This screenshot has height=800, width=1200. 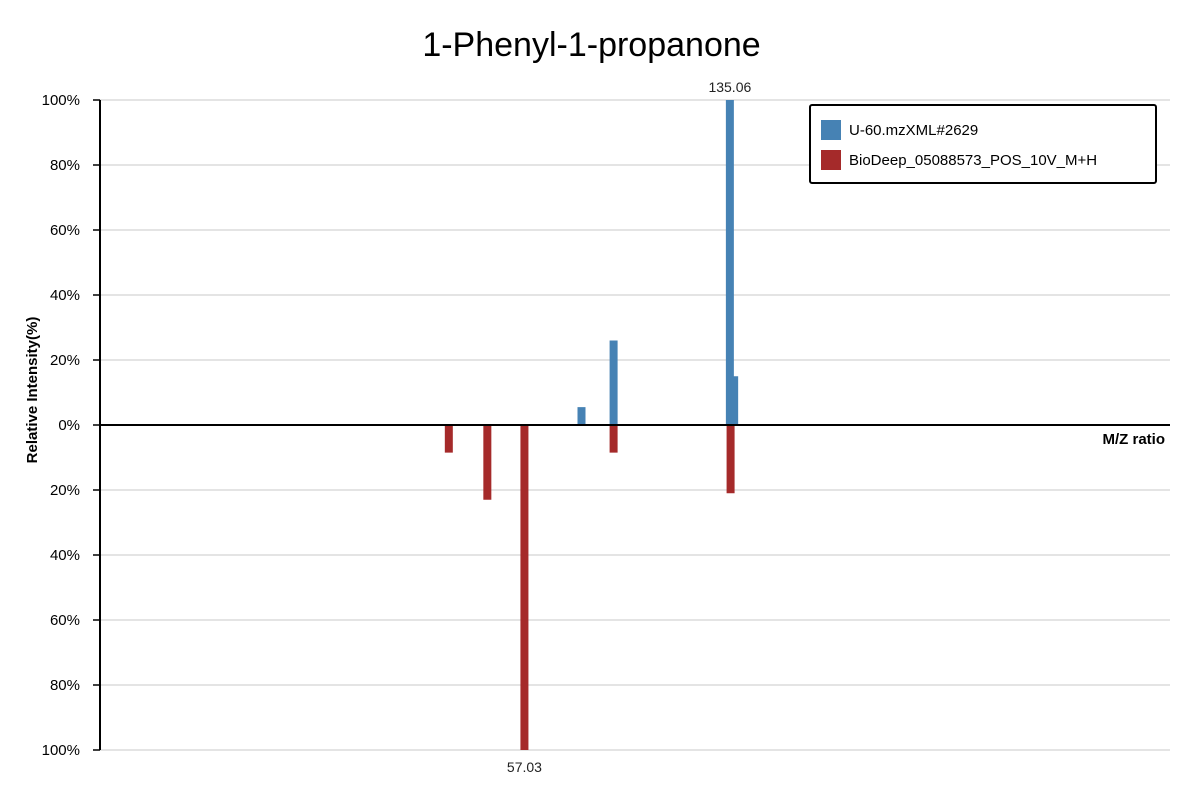 I want to click on y-axis-title: Relative Intensity(%), so click(x=32, y=390).